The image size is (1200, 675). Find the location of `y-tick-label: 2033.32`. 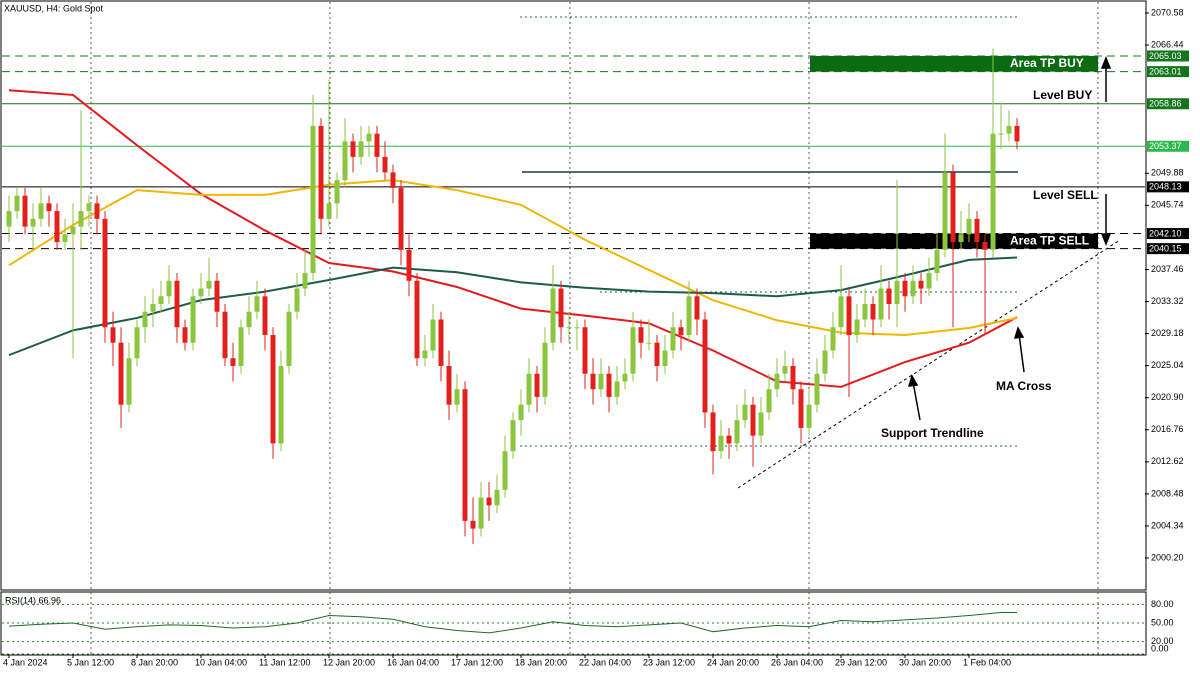

y-tick-label: 2033.32 is located at coordinates (1167, 301).